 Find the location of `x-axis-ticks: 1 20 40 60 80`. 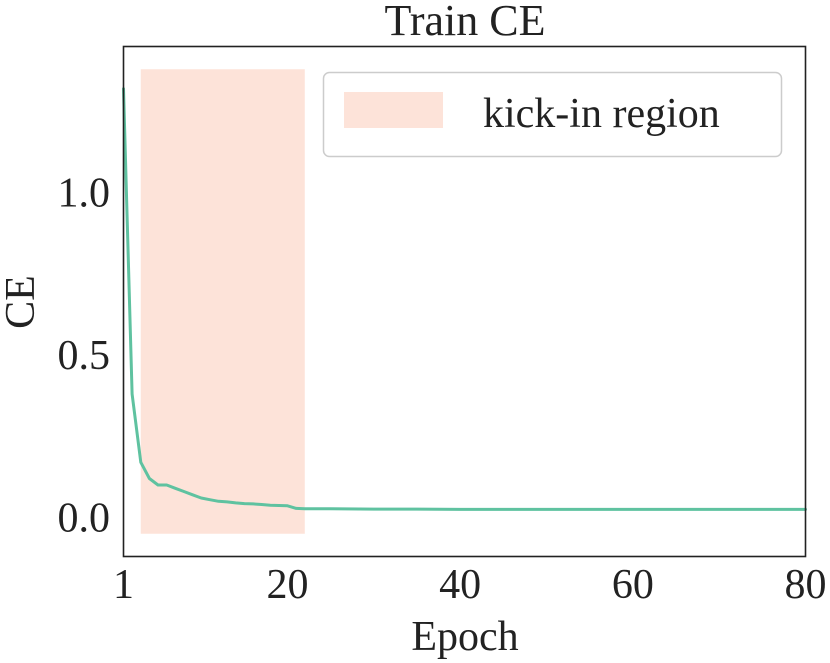

x-axis-ticks: 1 20 40 60 80 is located at coordinates (470, 585).